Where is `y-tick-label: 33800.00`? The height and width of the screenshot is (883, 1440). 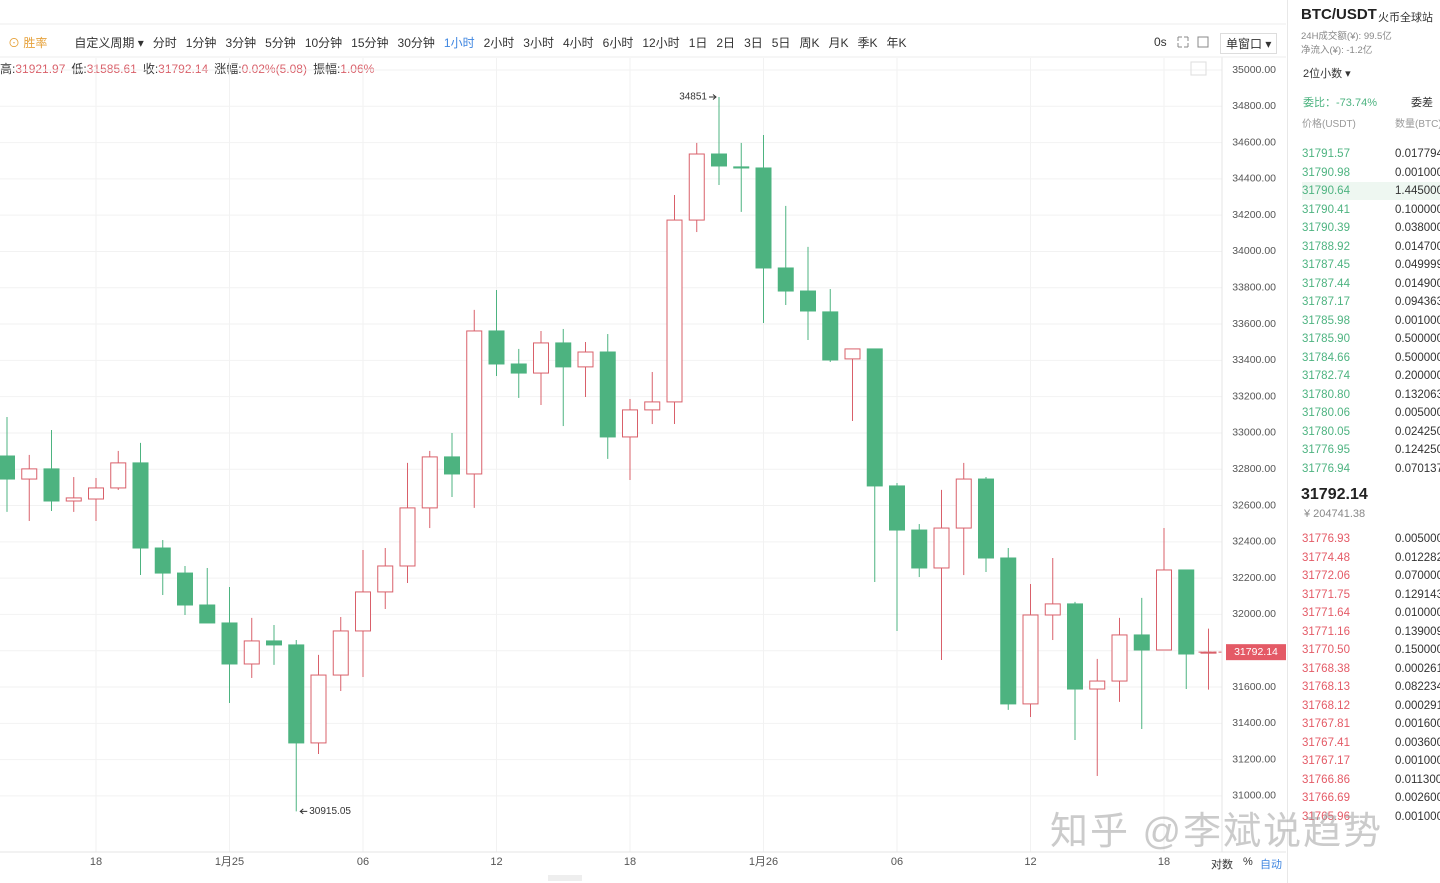 y-tick-label: 33800.00 is located at coordinates (1254, 288).